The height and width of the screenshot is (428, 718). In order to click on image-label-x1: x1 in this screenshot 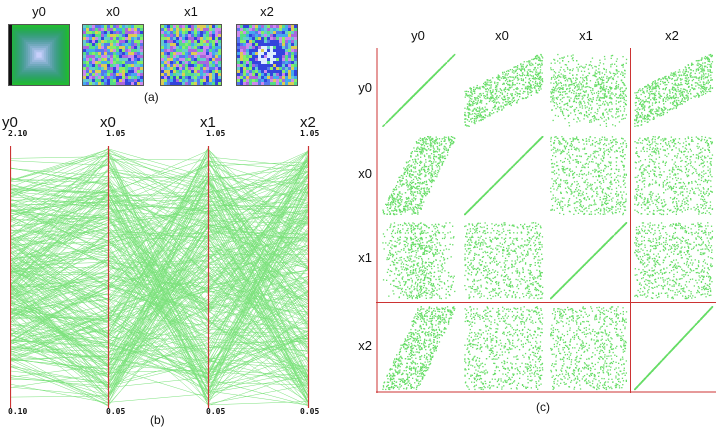, I will do `click(191, 11)`.